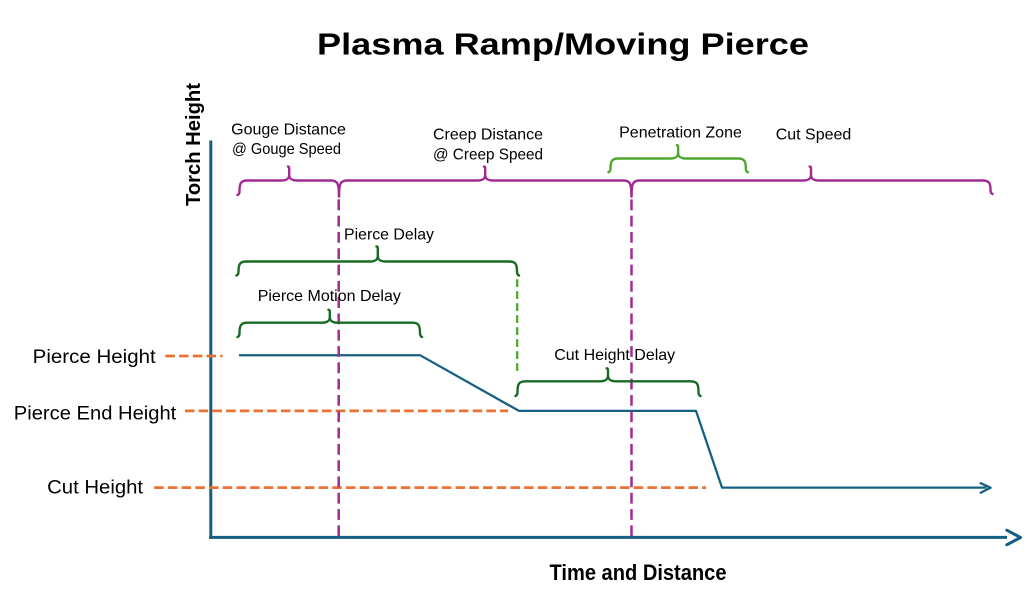 The height and width of the screenshot is (596, 1032). Describe the element at coordinates (638, 572) in the screenshot. I see `svg-text: Time and Distance` at that location.